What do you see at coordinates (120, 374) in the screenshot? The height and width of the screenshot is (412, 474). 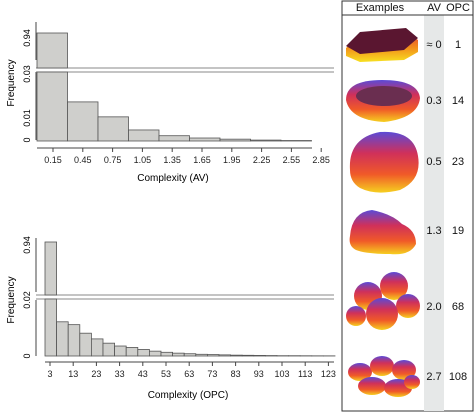 I see `x-tick-label: 33` at bounding box center [120, 374].